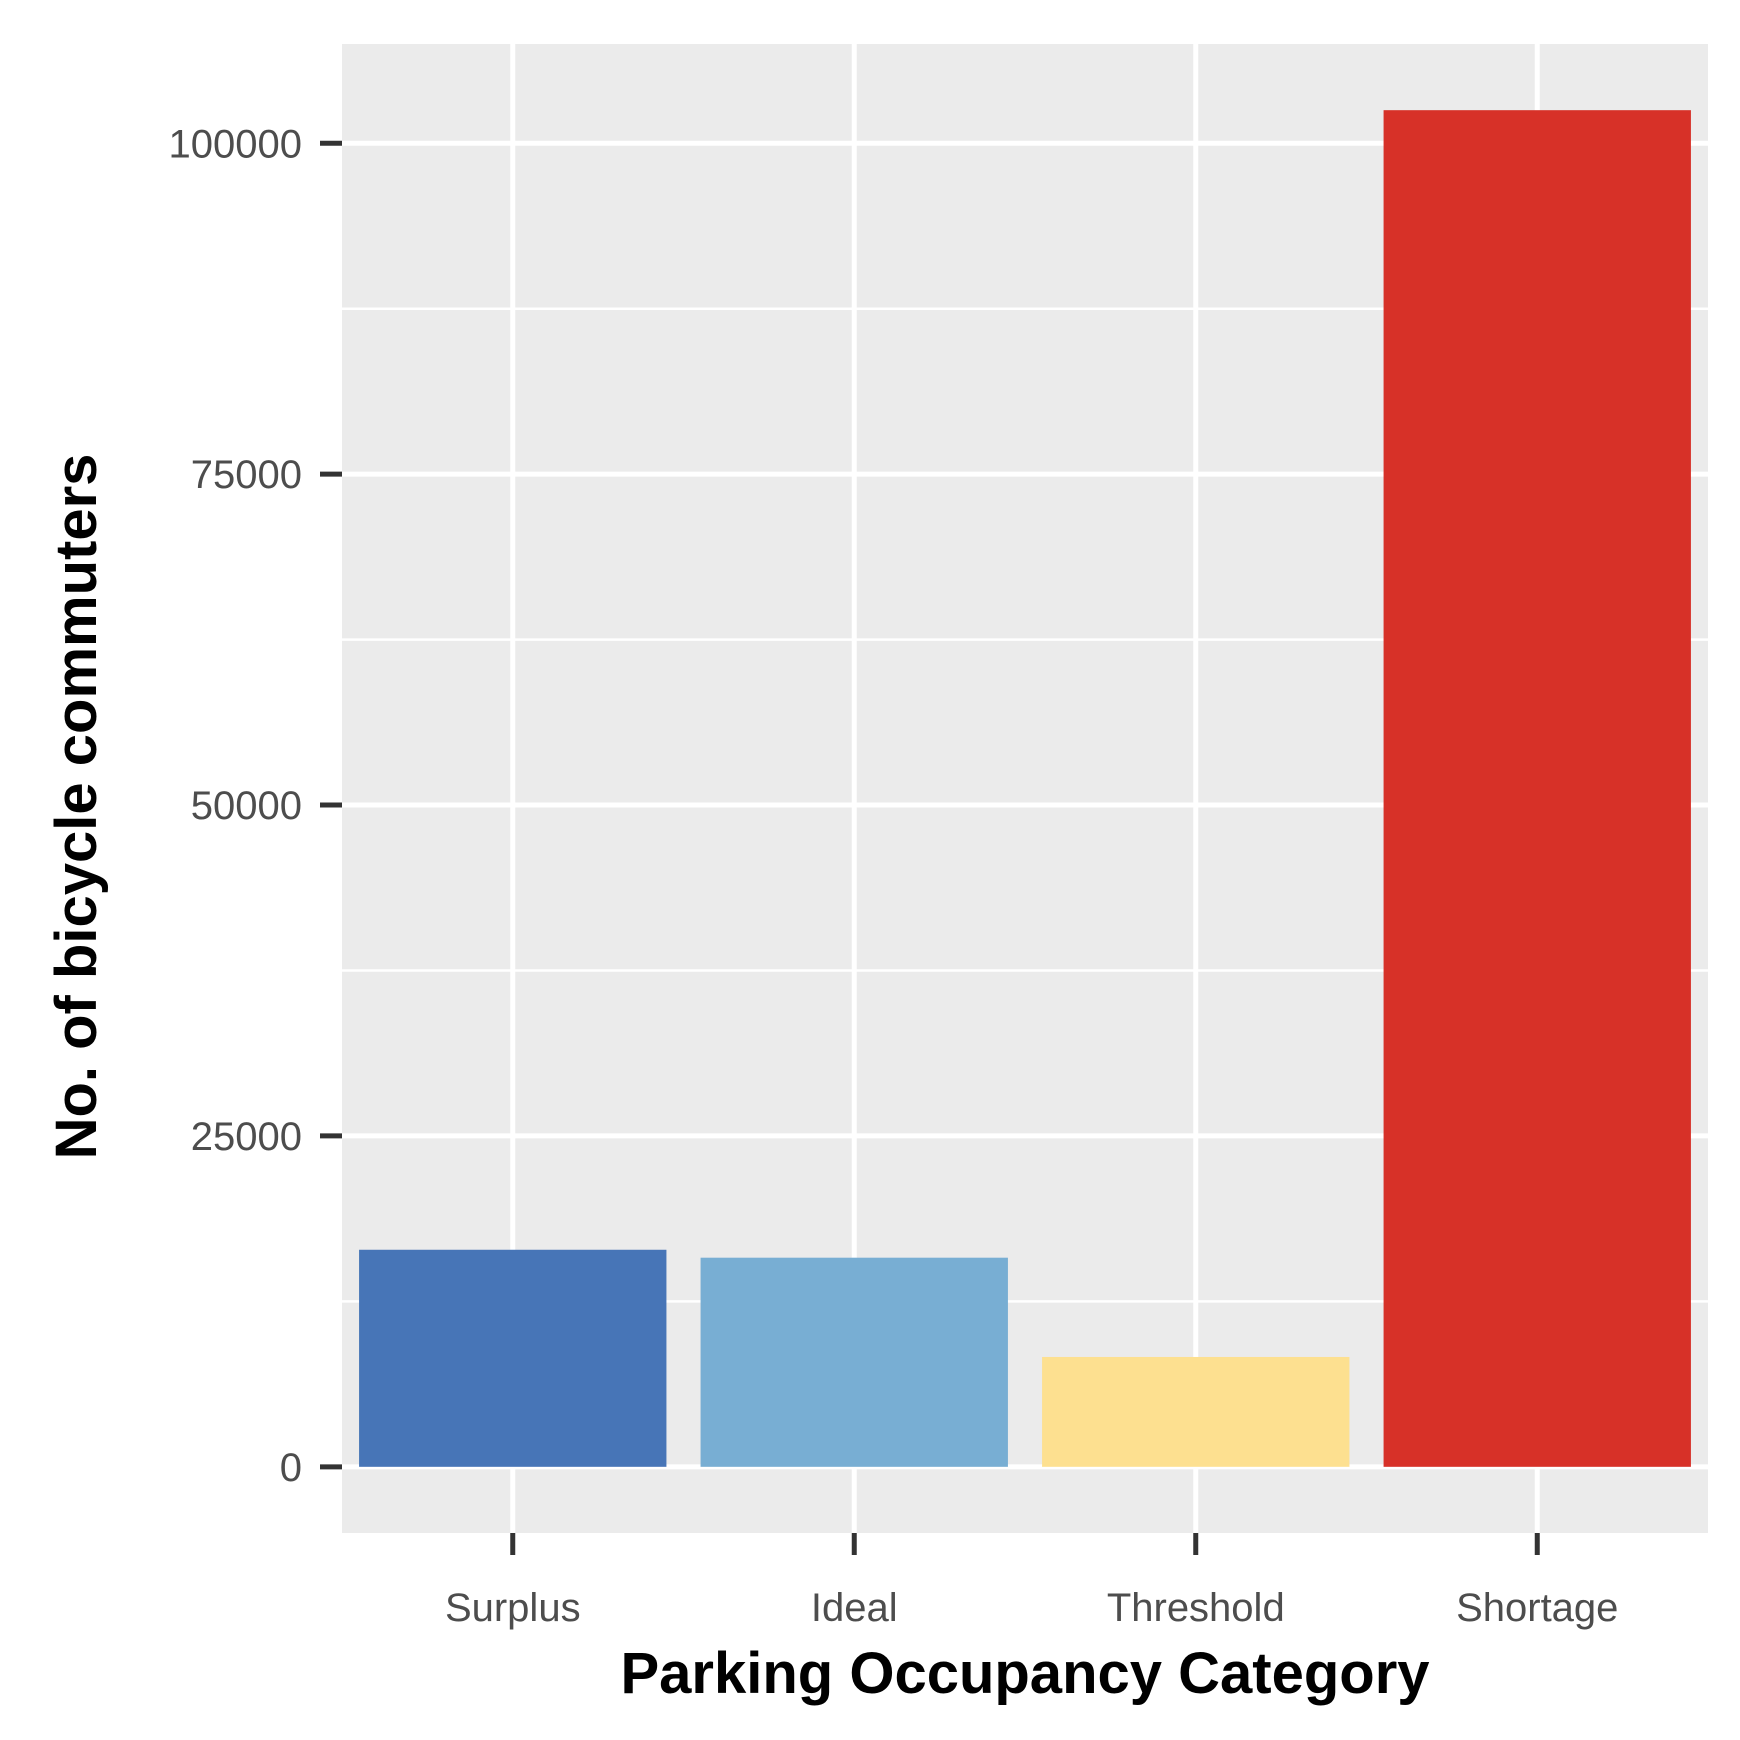  What do you see at coordinates (246, 1137) in the screenshot?
I see `y-tick-label: 25000` at bounding box center [246, 1137].